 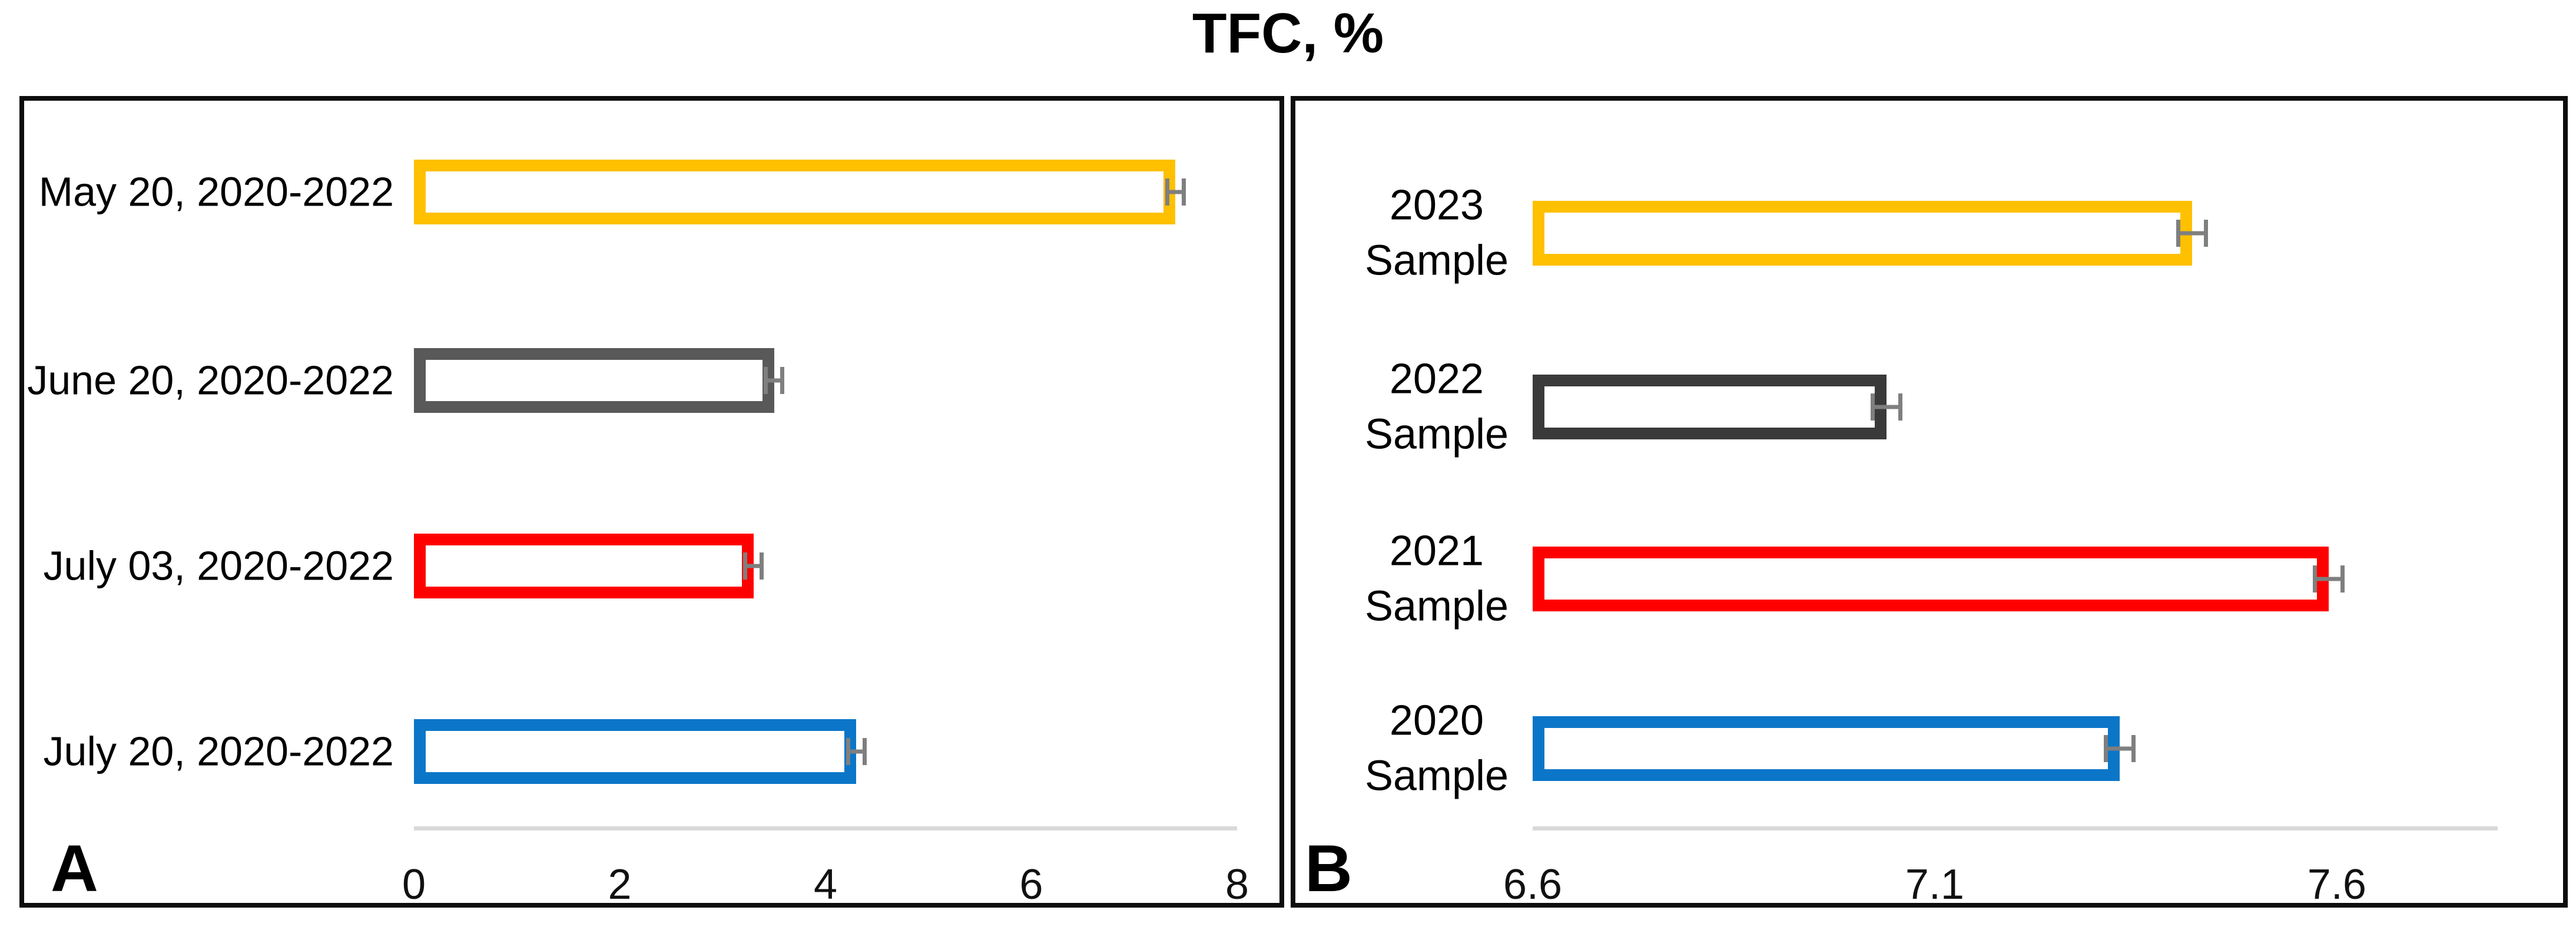 I want to click on bar-july-20-2020-2022, so click(x=635, y=751).